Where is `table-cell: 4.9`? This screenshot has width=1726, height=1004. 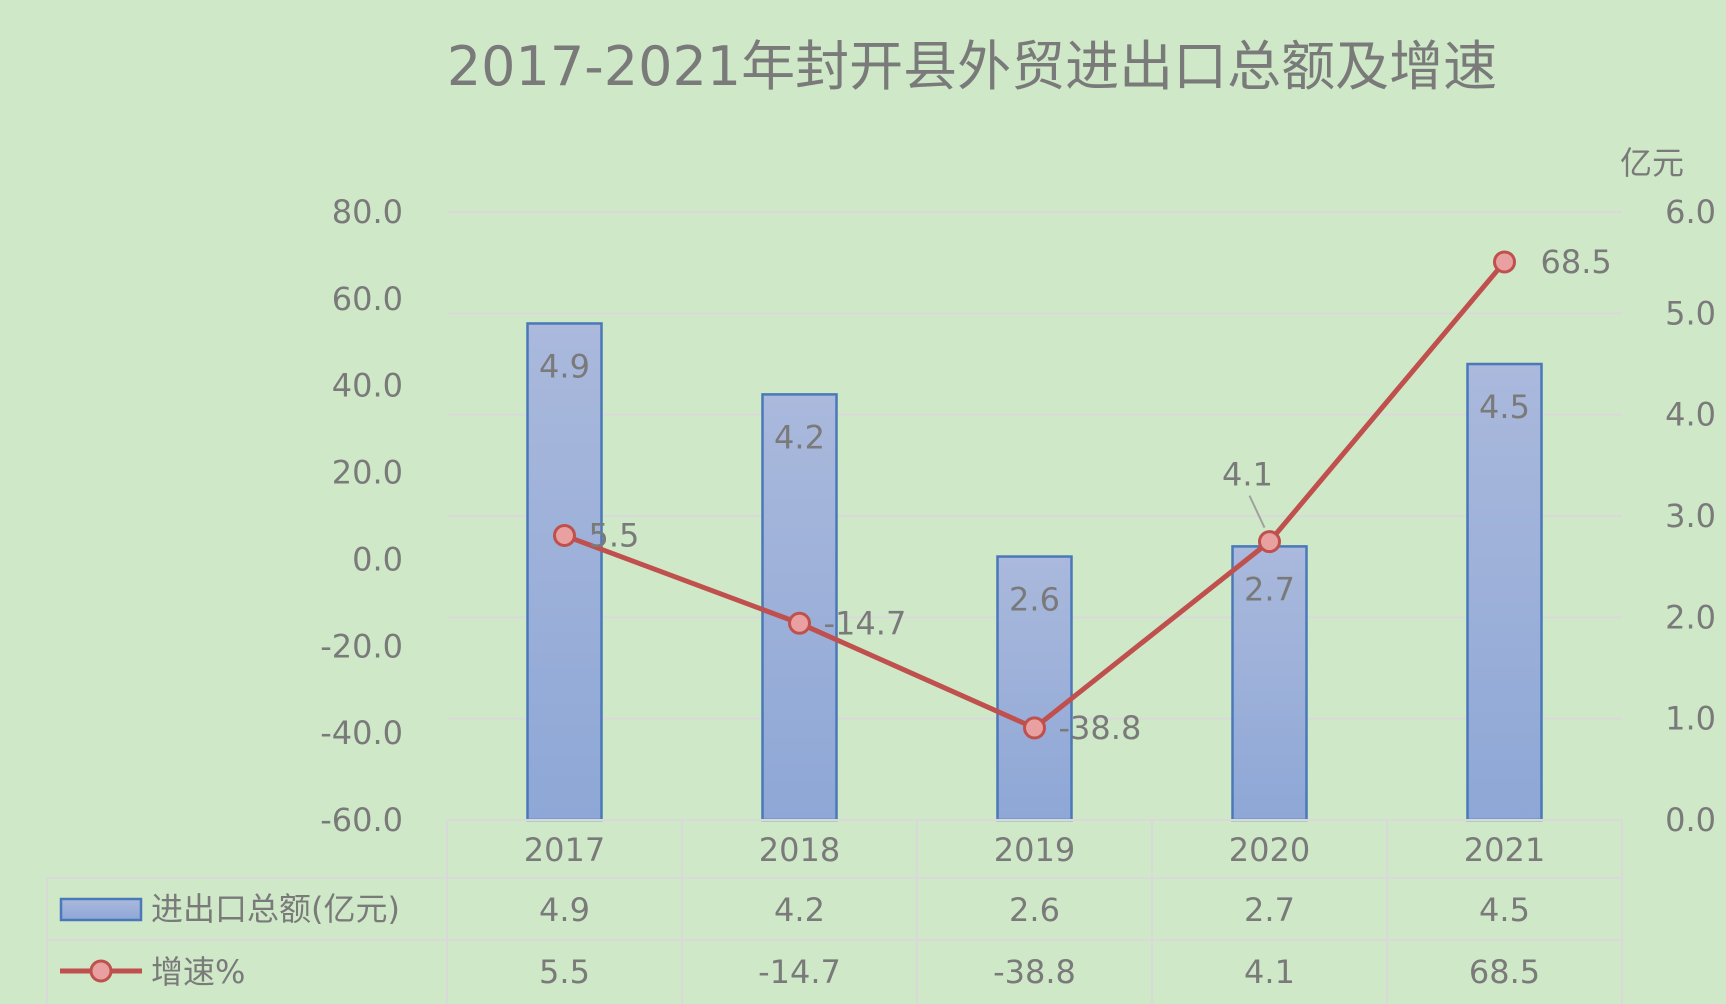 table-cell: 4.9 is located at coordinates (564, 910).